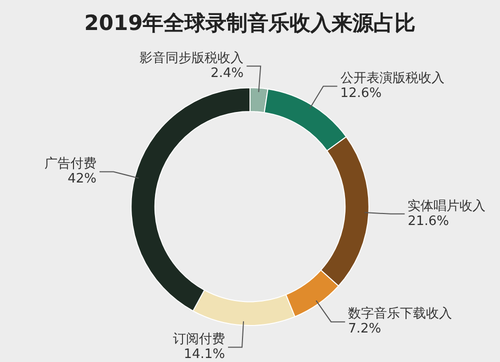  Describe the element at coordinates (447, 206) in the screenshot. I see `slice-label: 实体唱片收入` at that location.